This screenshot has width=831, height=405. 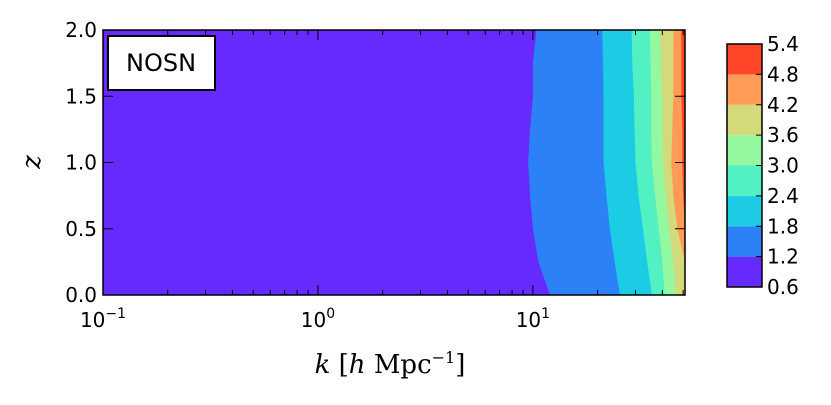 What do you see at coordinates (81, 30) in the screenshot?
I see `y-tick-label: 2.0` at bounding box center [81, 30].